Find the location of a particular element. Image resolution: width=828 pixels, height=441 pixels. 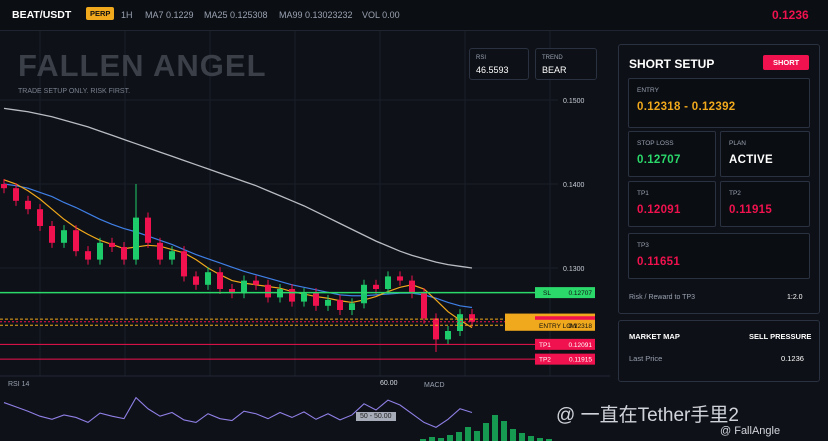

level-name: TP1 is located at coordinates (545, 345).